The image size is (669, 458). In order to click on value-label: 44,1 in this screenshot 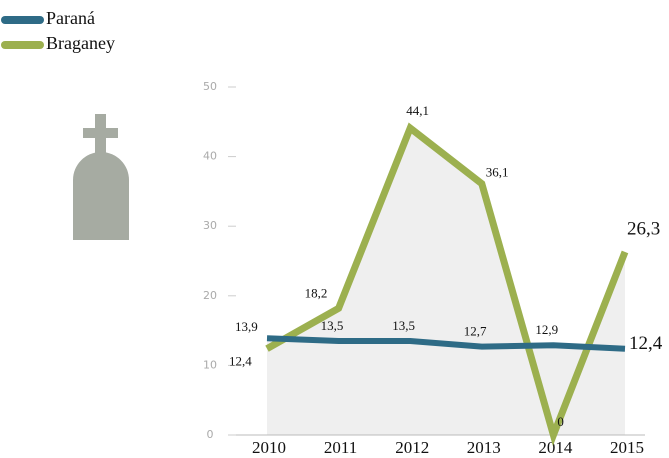, I will do `click(417, 110)`.